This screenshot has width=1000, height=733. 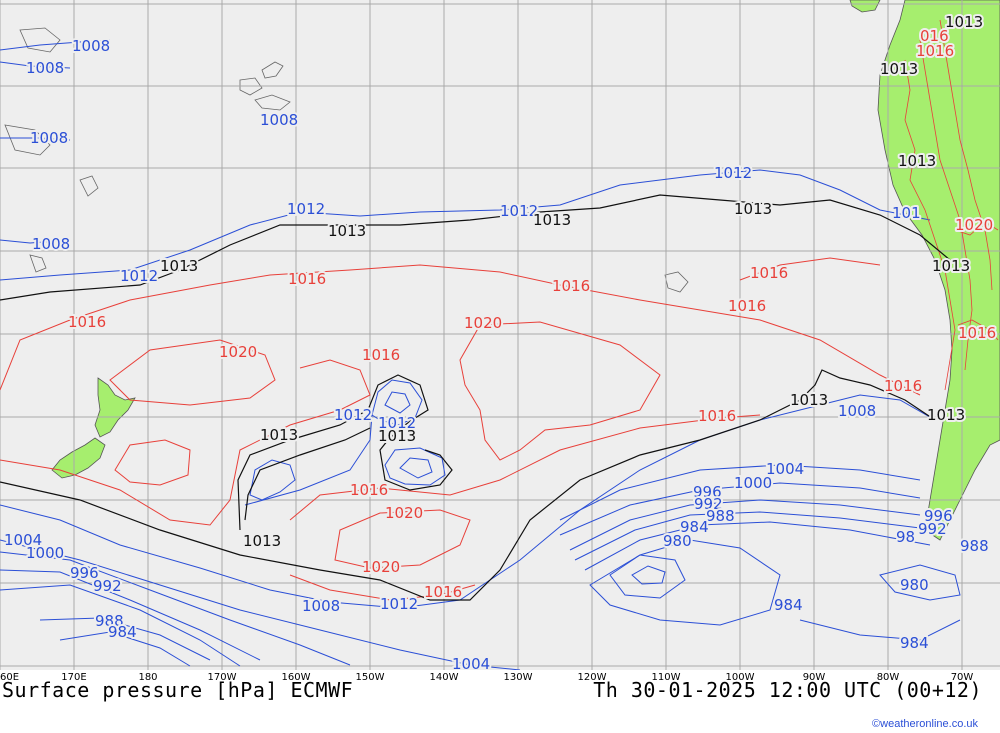 I want to click on south-america-land, so click(x=938, y=270).